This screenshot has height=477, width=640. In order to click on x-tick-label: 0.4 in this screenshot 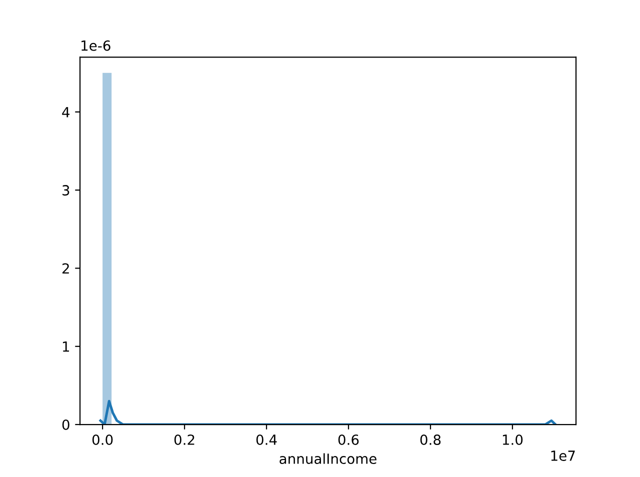, I will do `click(266, 440)`.